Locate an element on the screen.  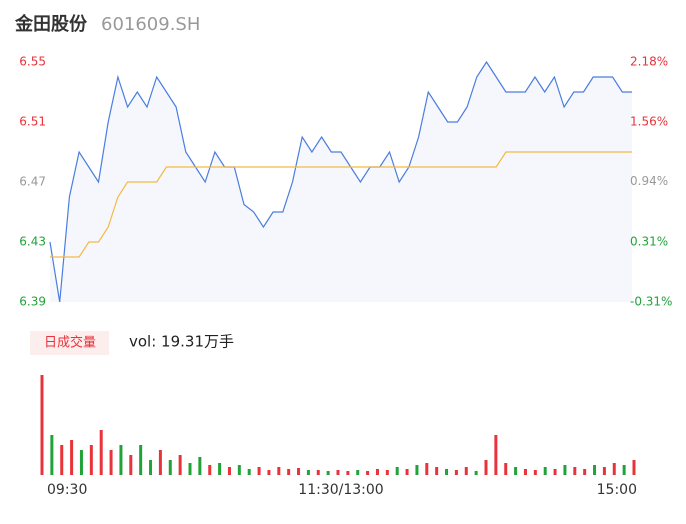
x-tick-label: 09:30 is located at coordinates (67, 490).